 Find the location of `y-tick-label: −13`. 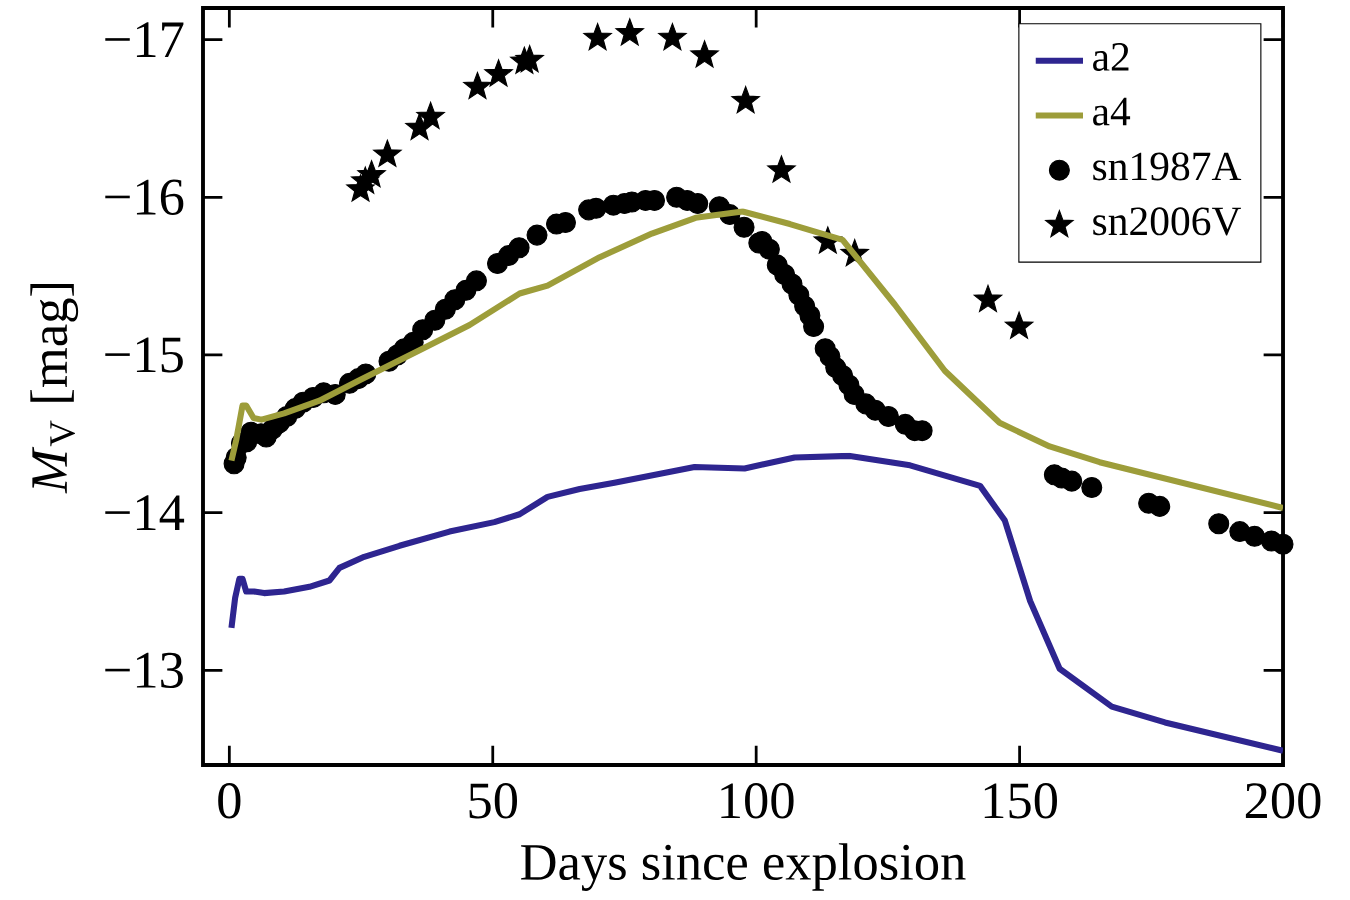

y-tick-label: −13 is located at coordinates (144, 670).